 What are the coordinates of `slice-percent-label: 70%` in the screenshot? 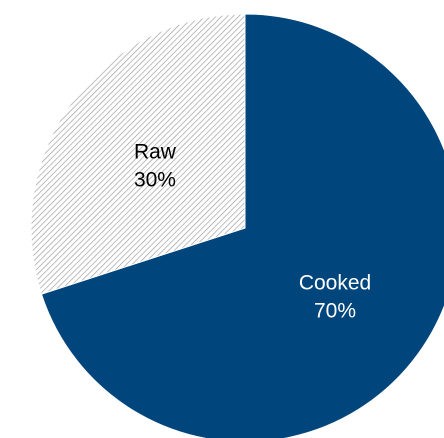 It's located at (335, 310).